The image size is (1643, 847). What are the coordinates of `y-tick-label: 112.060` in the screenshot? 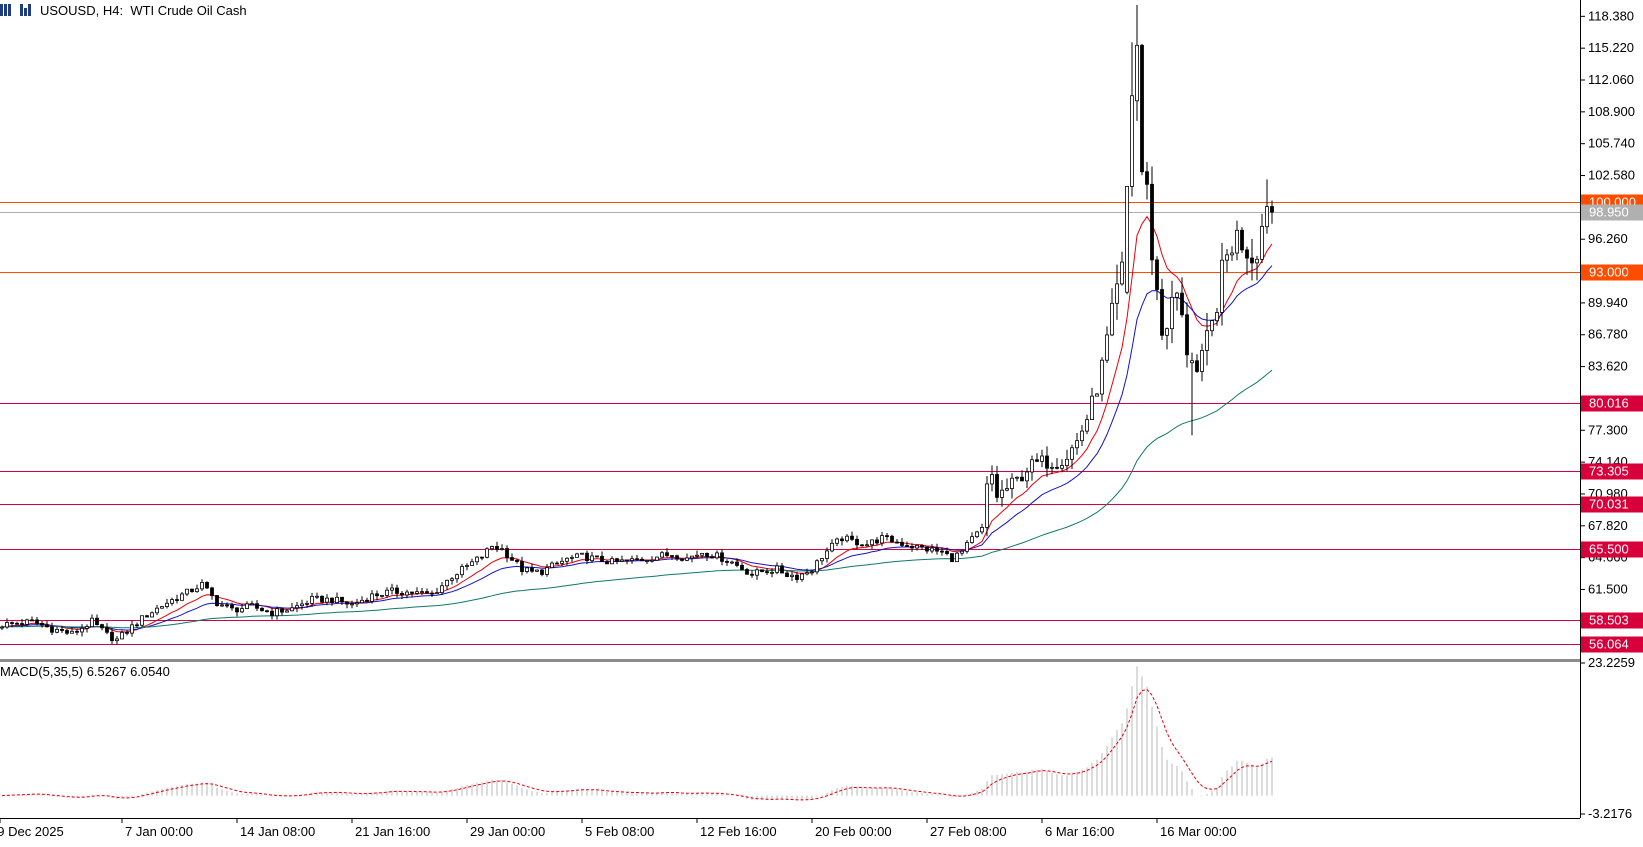 It's located at (1611, 79).